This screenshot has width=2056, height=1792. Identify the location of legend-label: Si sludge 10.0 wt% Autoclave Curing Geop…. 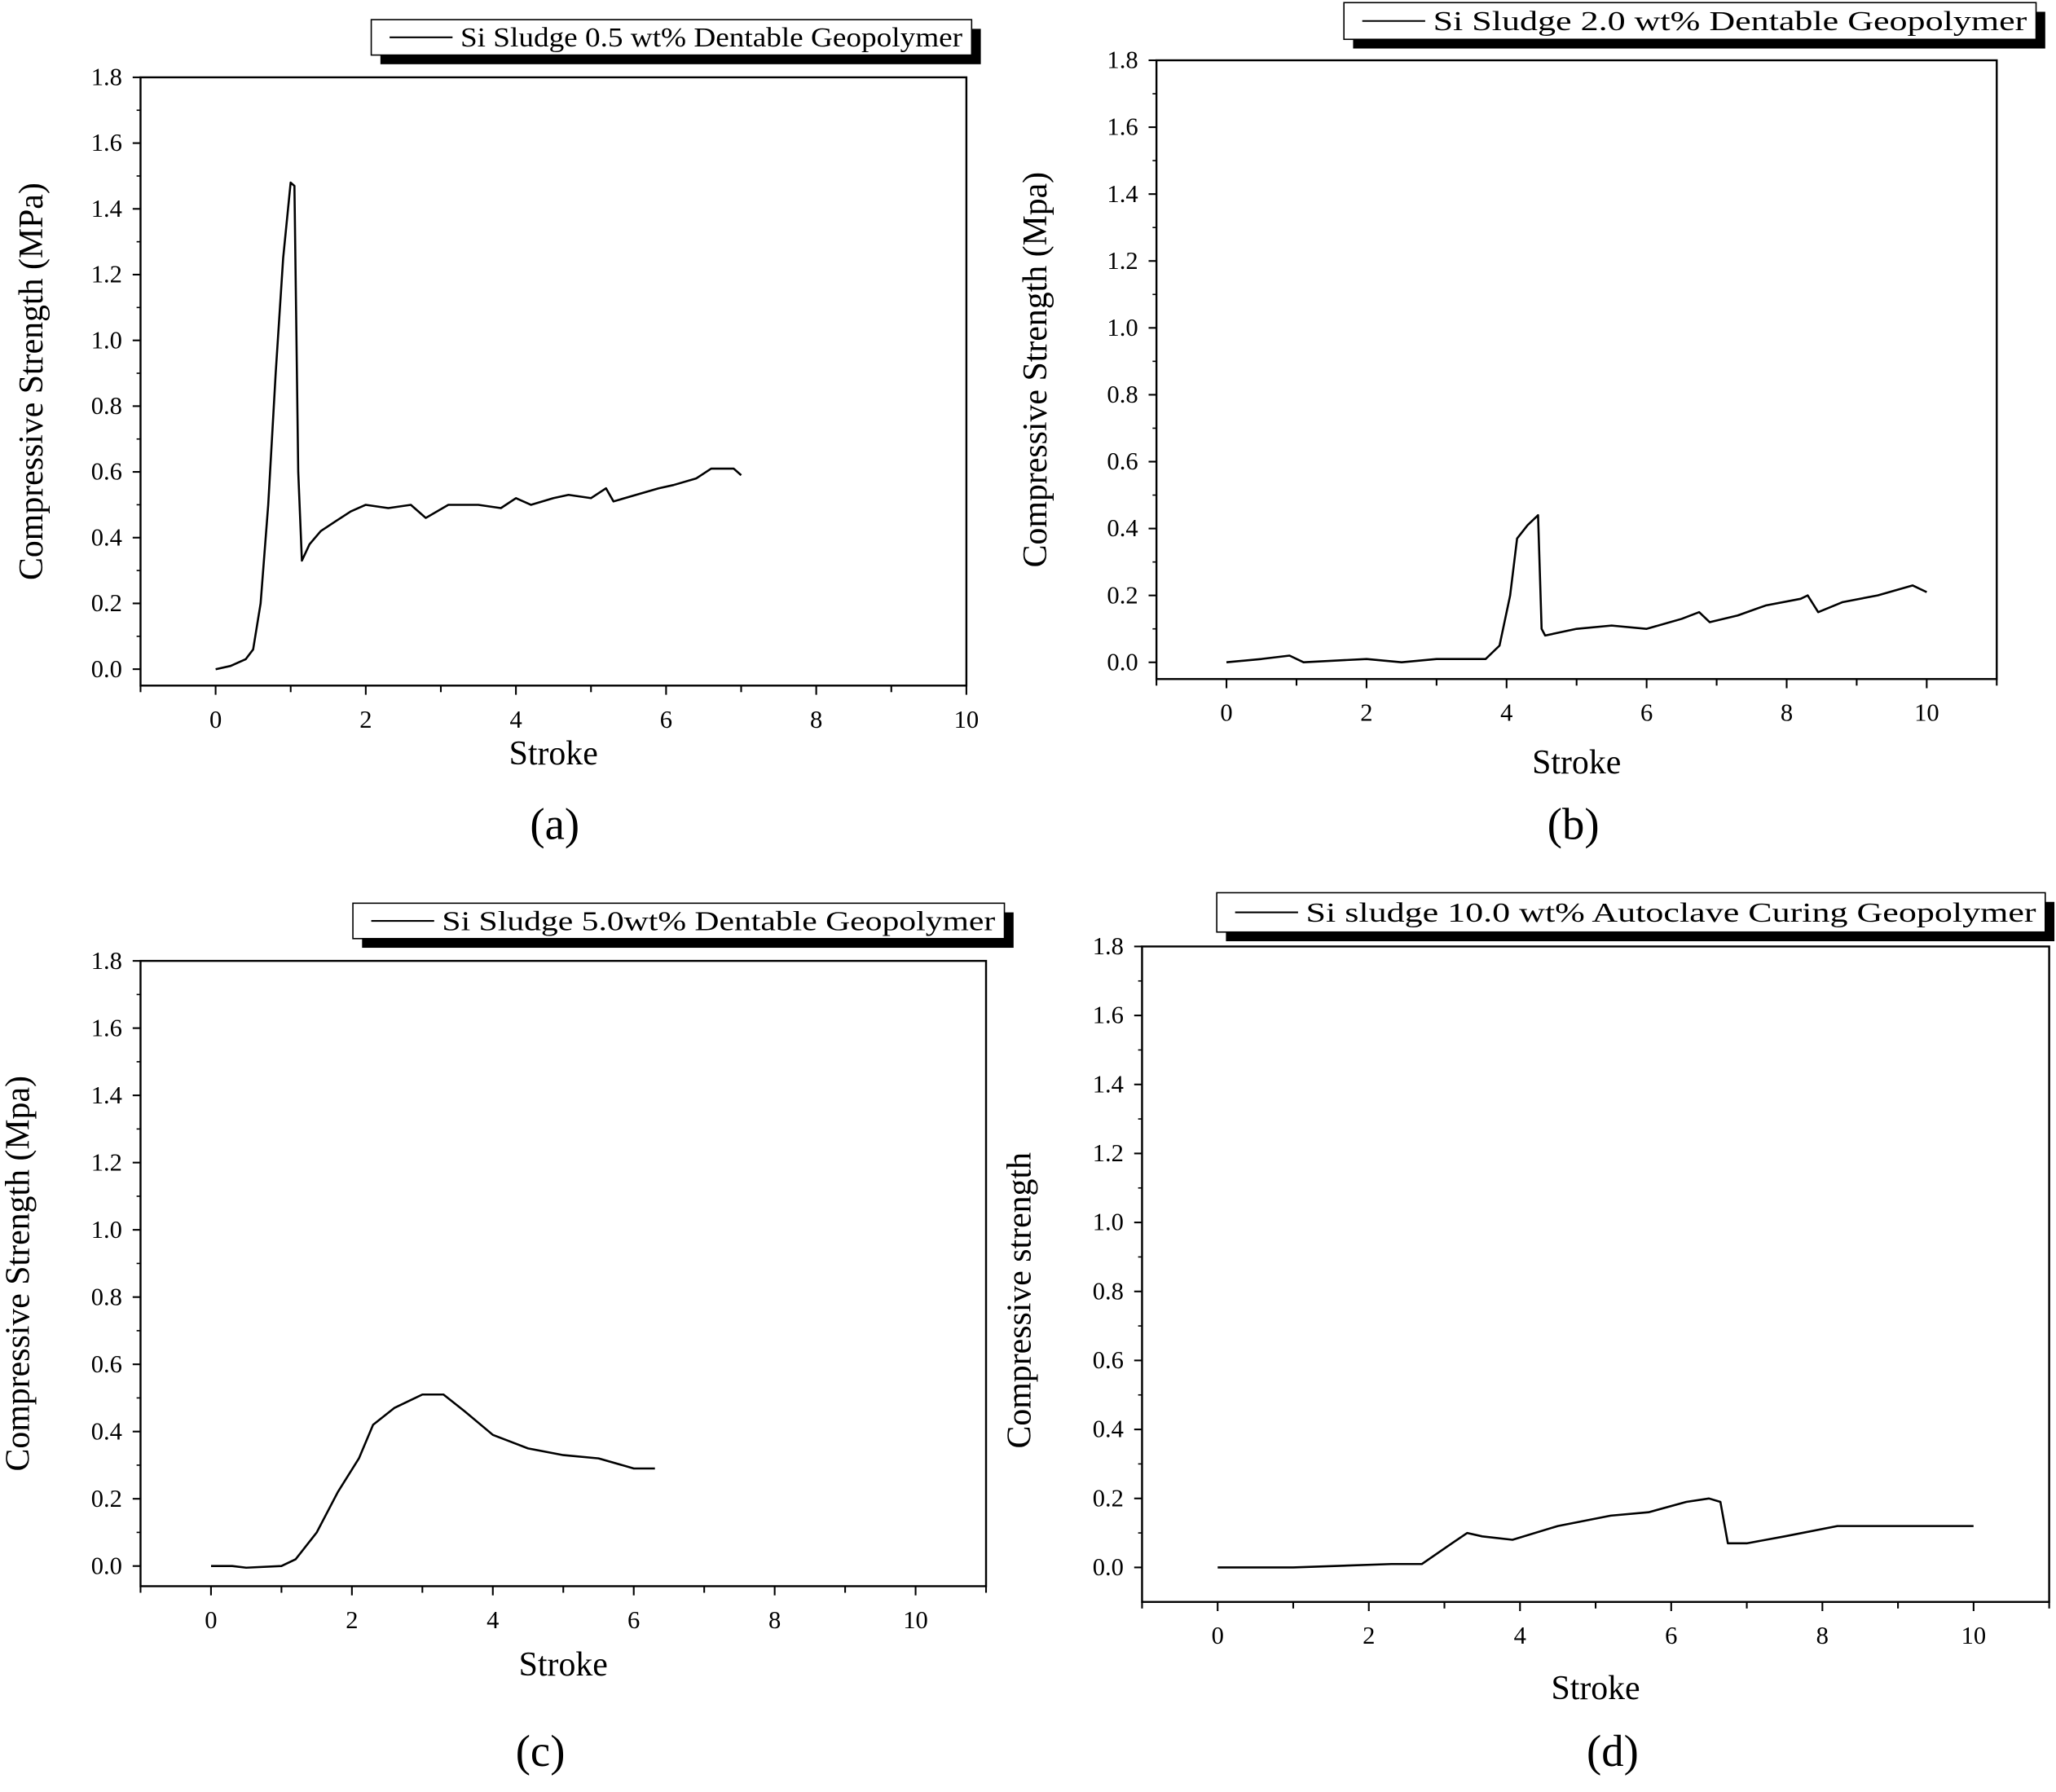
(1671, 913).